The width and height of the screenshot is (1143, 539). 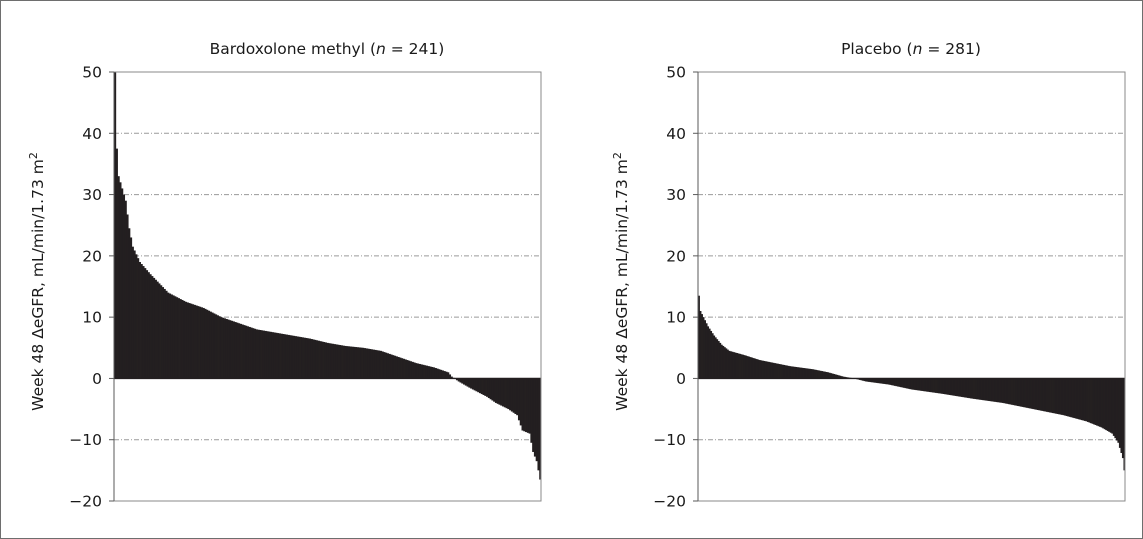 I want to click on y-axis-label-main: Week 48 ΔeGFR, mL/min/1.73 m, so click(x=622, y=285).